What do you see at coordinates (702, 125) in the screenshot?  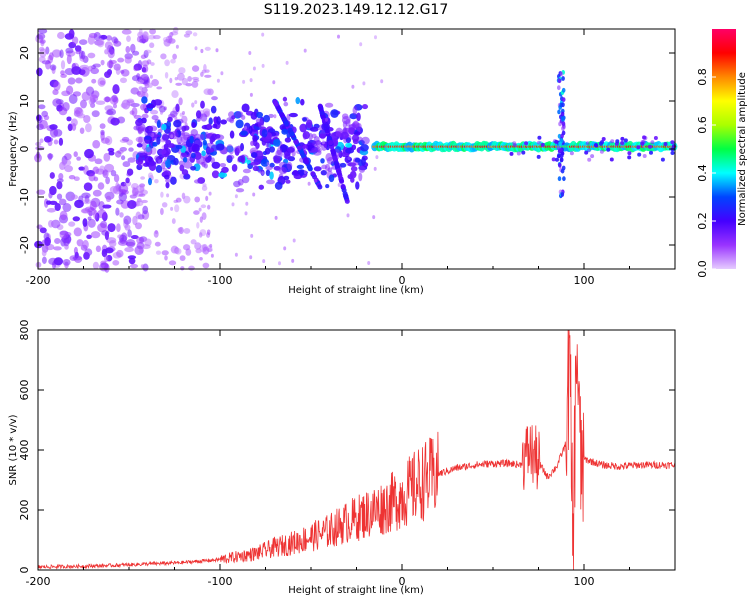 I see `colorbar-tick-label: 0.6` at bounding box center [702, 125].